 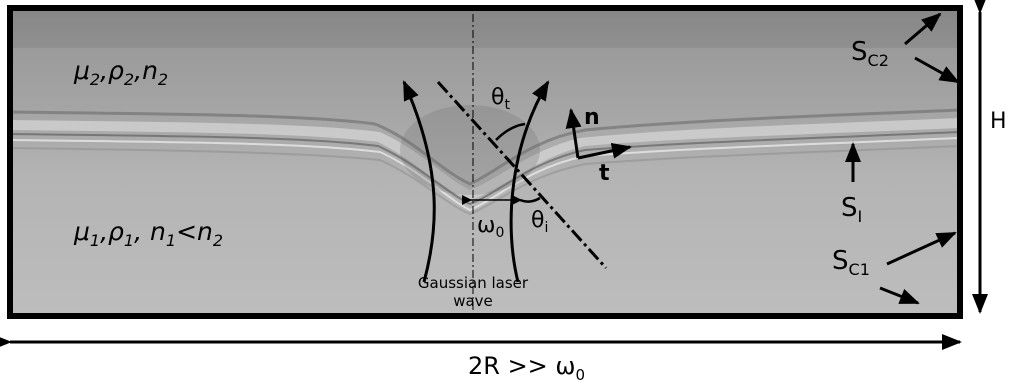 What do you see at coordinates (604, 151) in the screenshot?
I see `tangent-vector` at bounding box center [604, 151].